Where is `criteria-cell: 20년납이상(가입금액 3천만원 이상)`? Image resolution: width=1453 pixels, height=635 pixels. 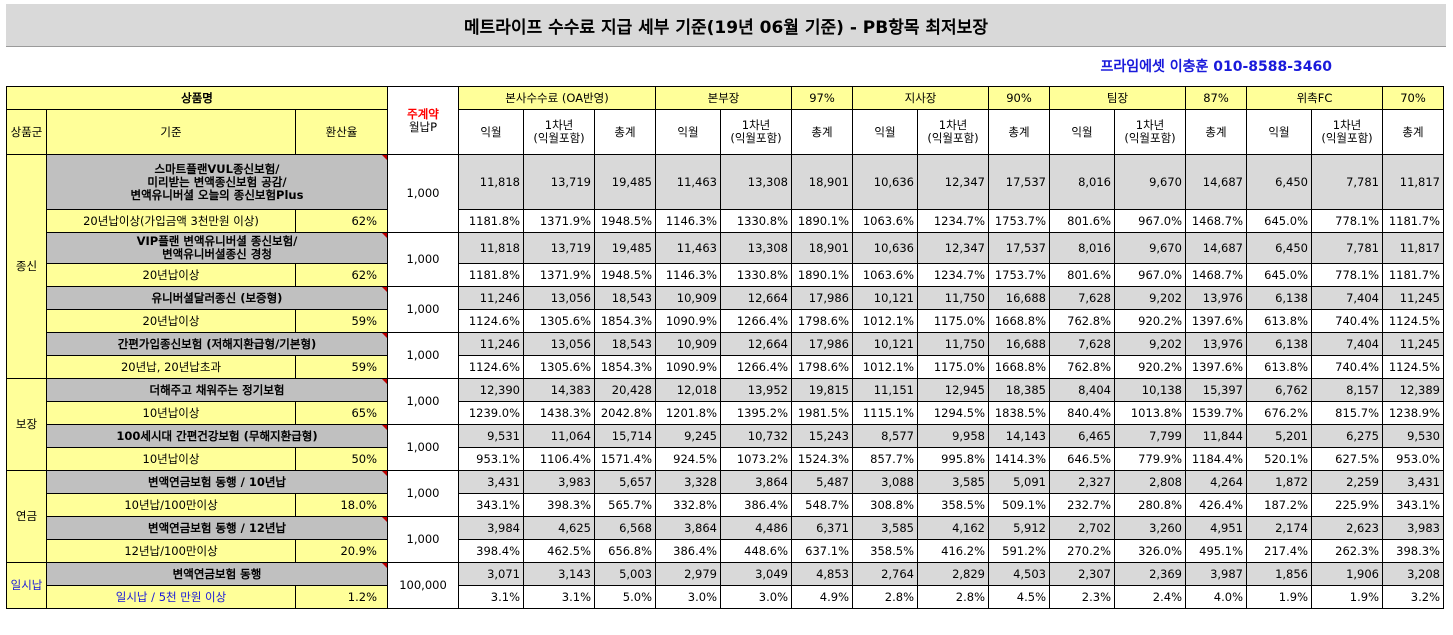 criteria-cell: 20년납이상(가입금액 3천만원 이상) is located at coordinates (171, 221).